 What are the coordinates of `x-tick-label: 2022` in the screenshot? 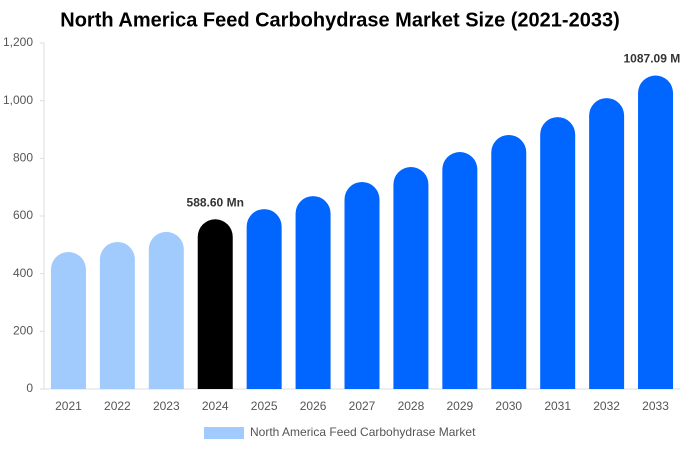 It's located at (117, 406).